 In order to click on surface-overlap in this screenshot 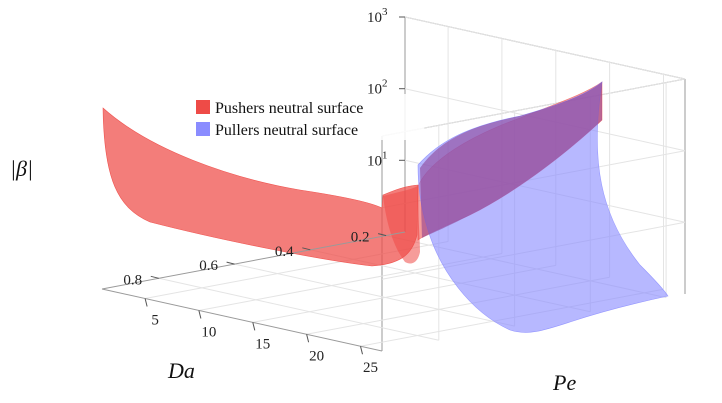, I will do `click(511, 160)`.